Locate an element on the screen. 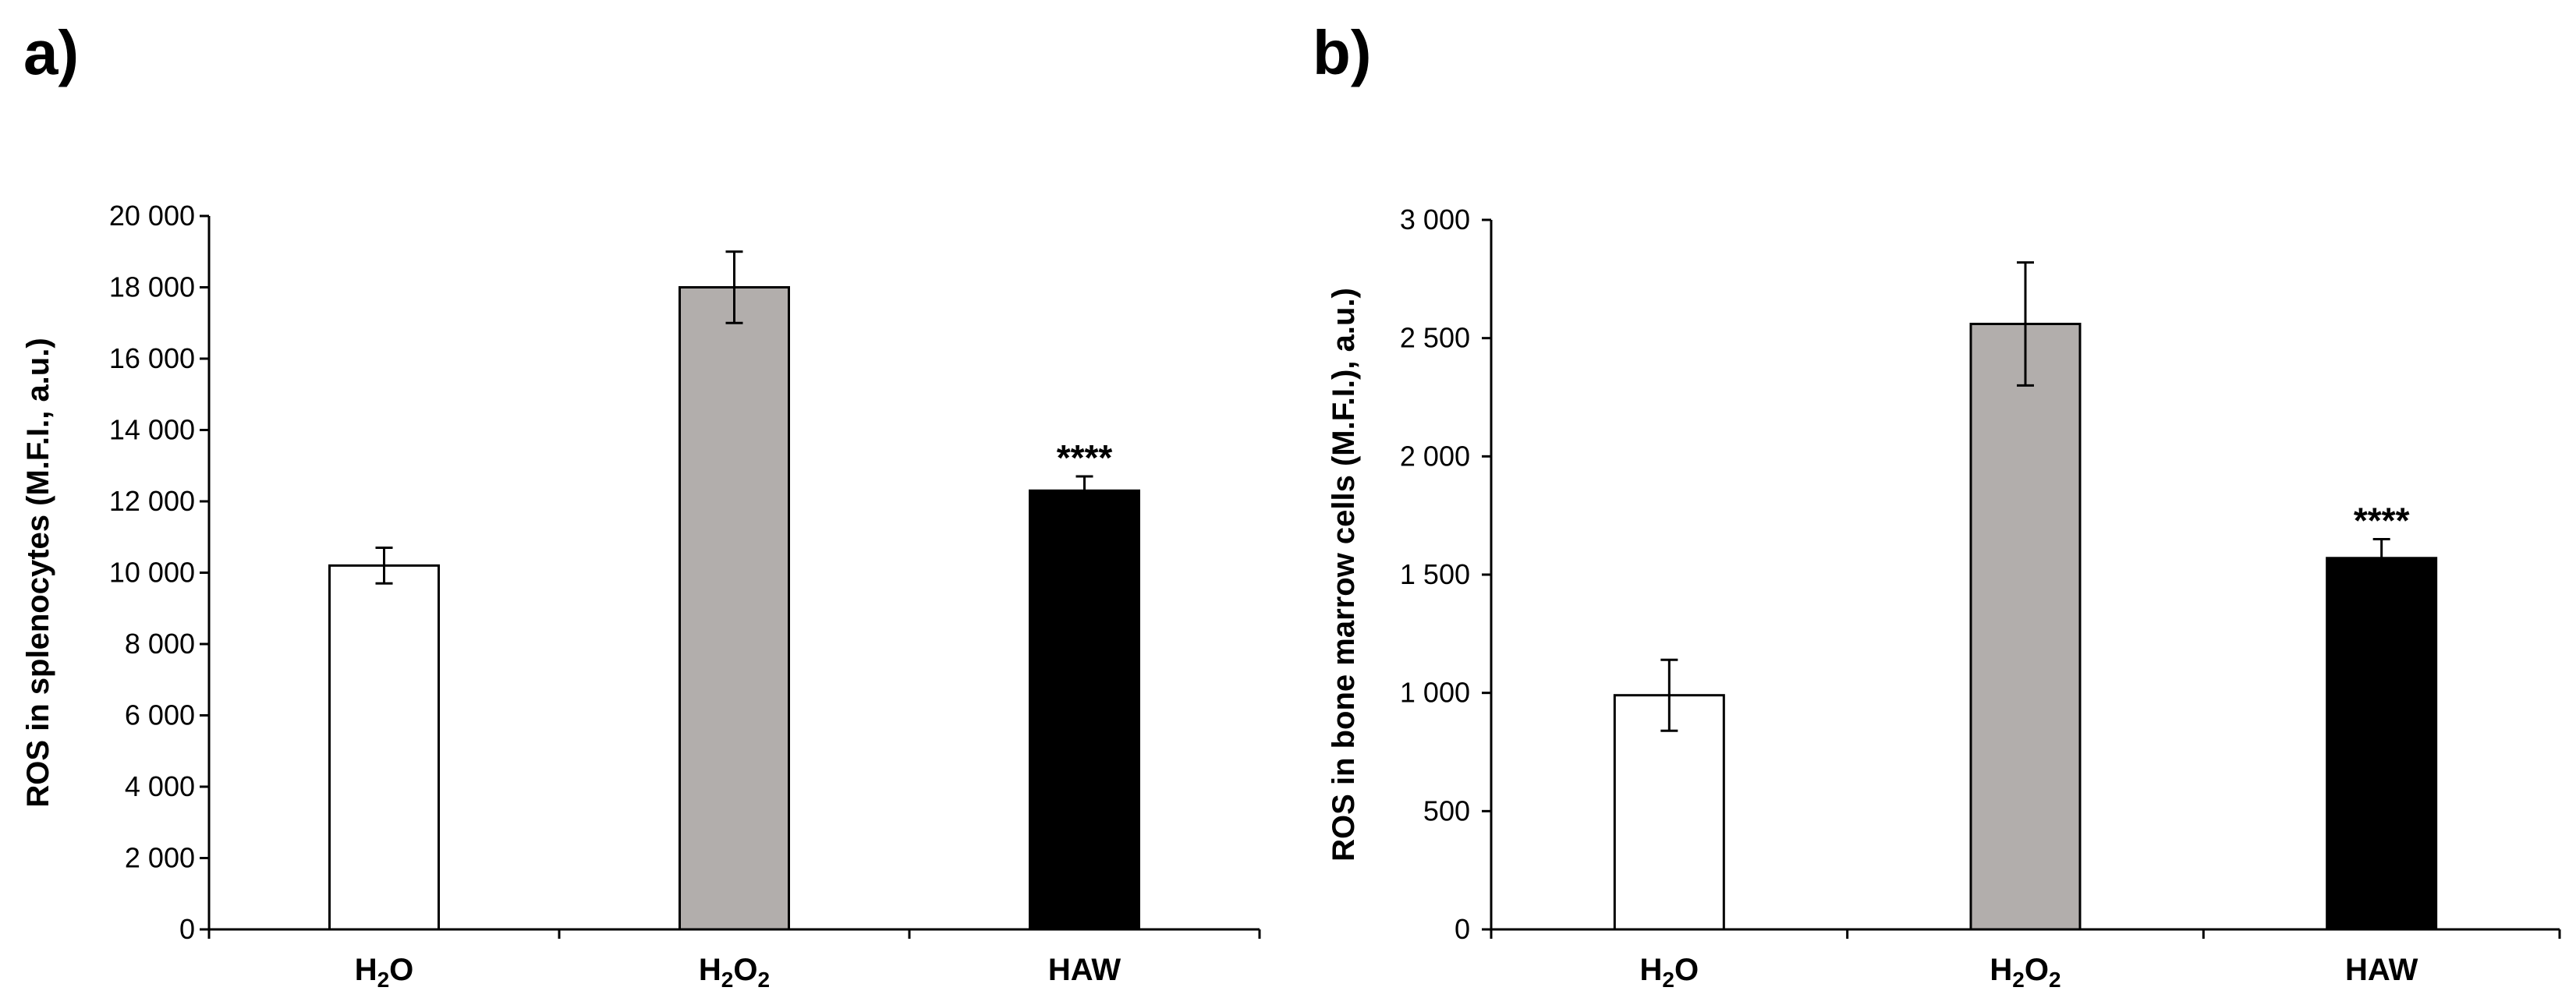 Image resolution: width=2576 pixels, height=998 pixels. y-axis-title: ROS in bone marrow cells (M.F.I.), a.u.) is located at coordinates (1344, 575).